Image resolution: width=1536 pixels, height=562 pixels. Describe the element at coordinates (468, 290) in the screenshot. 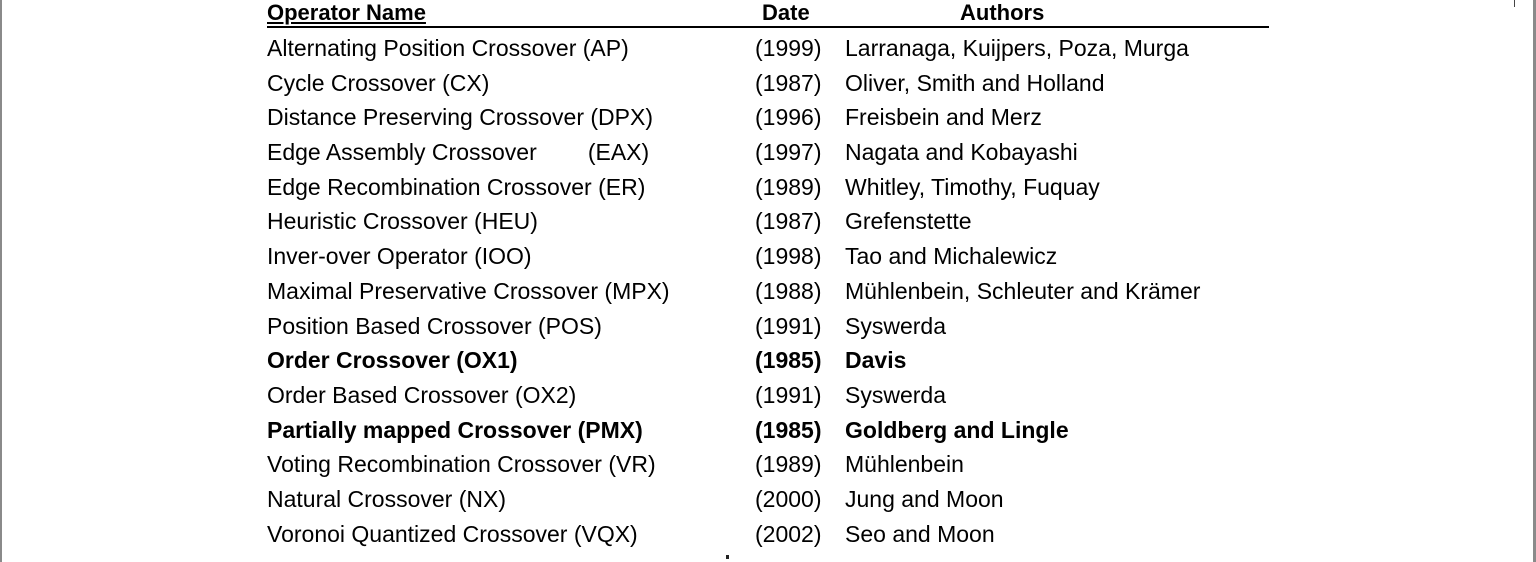

I see `operator-name-cell: Maximal Preservative Crossover (MPX)` at that location.